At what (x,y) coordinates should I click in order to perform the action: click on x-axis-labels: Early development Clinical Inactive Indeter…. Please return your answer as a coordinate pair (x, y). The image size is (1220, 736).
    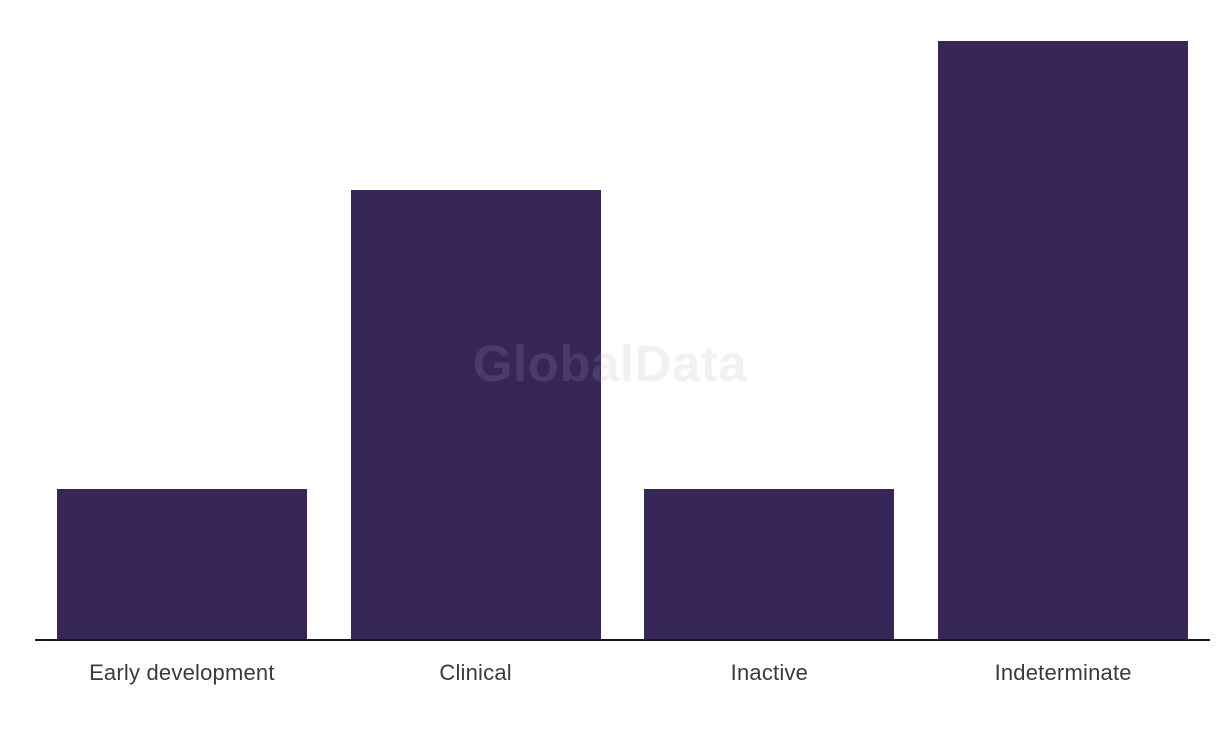
    Looking at the image, I should click on (622, 673).